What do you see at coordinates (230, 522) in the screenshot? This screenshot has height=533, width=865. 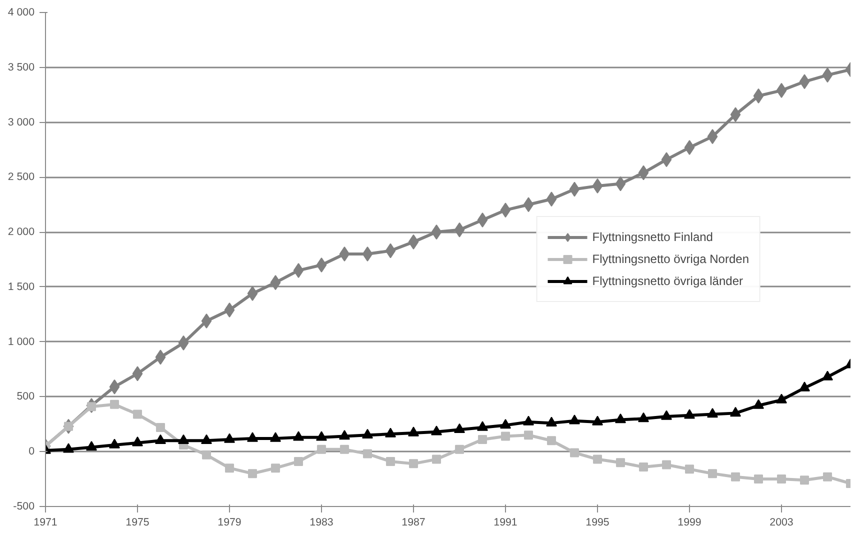 I see `x-tick-label: 1979` at bounding box center [230, 522].